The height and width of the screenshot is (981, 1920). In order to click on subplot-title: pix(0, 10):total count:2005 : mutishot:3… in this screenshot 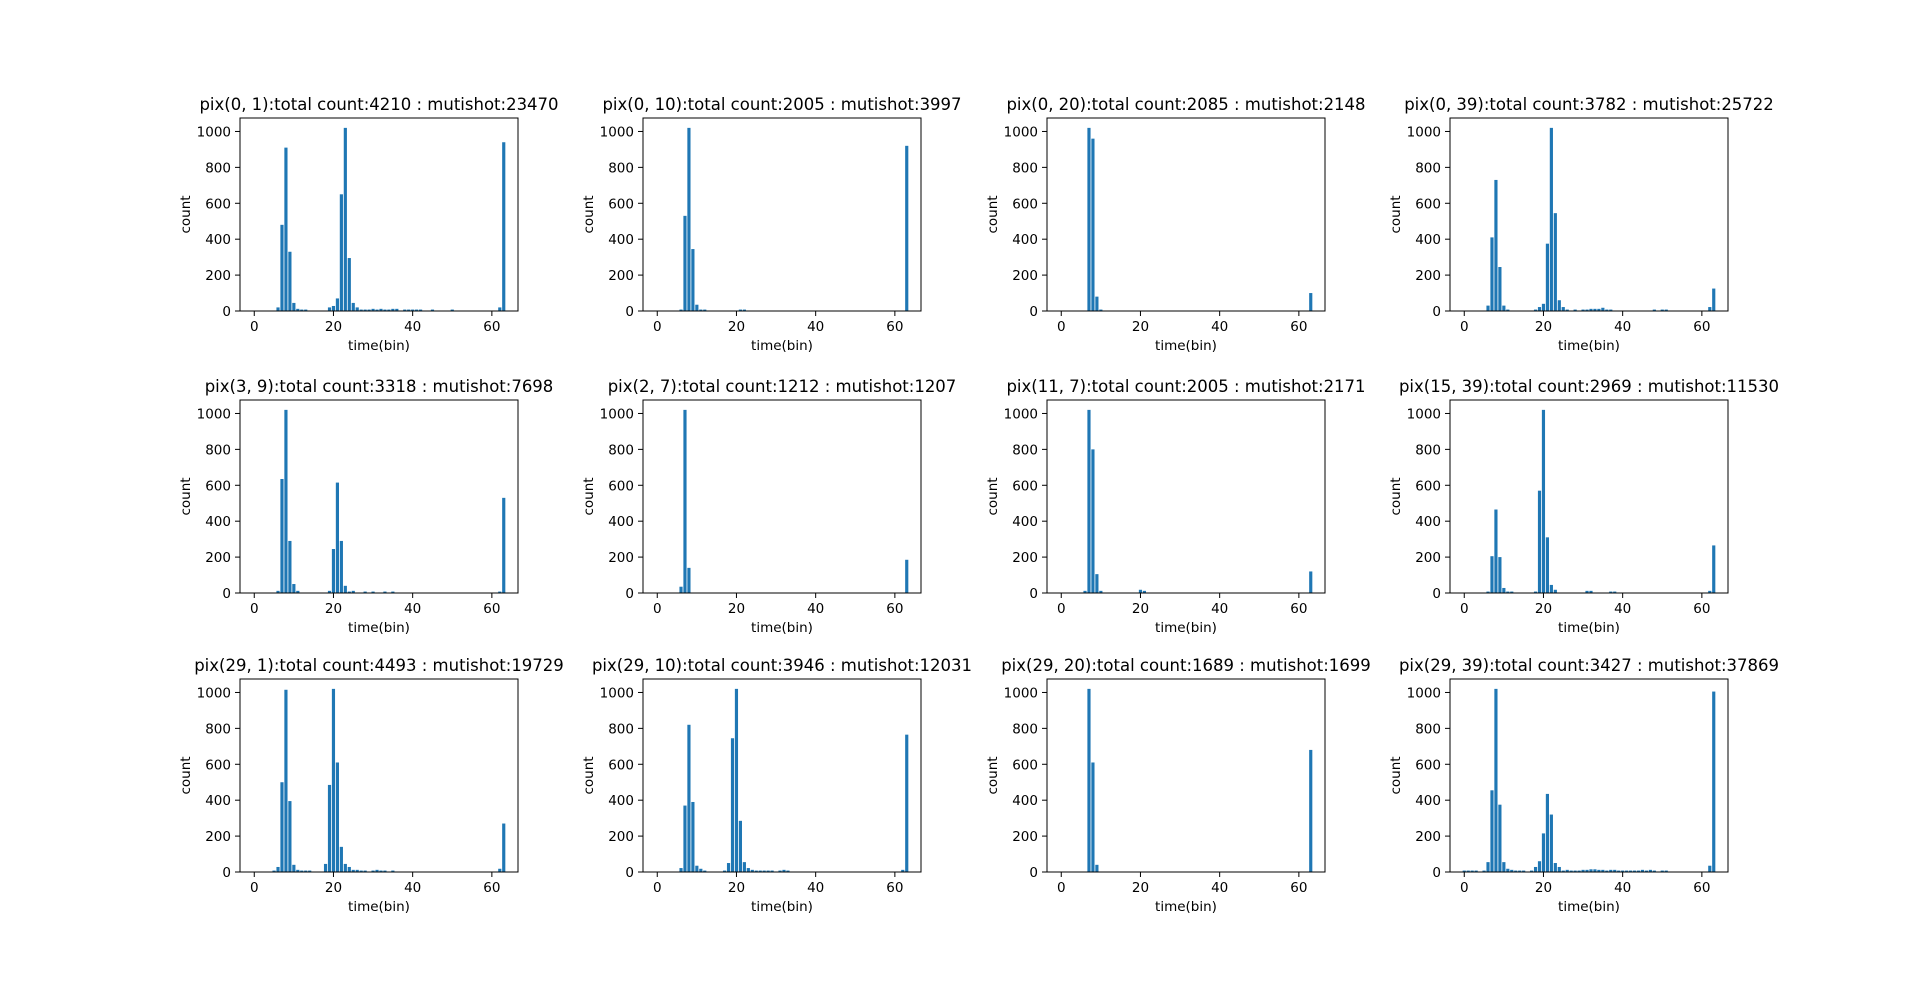, I will do `click(781, 104)`.